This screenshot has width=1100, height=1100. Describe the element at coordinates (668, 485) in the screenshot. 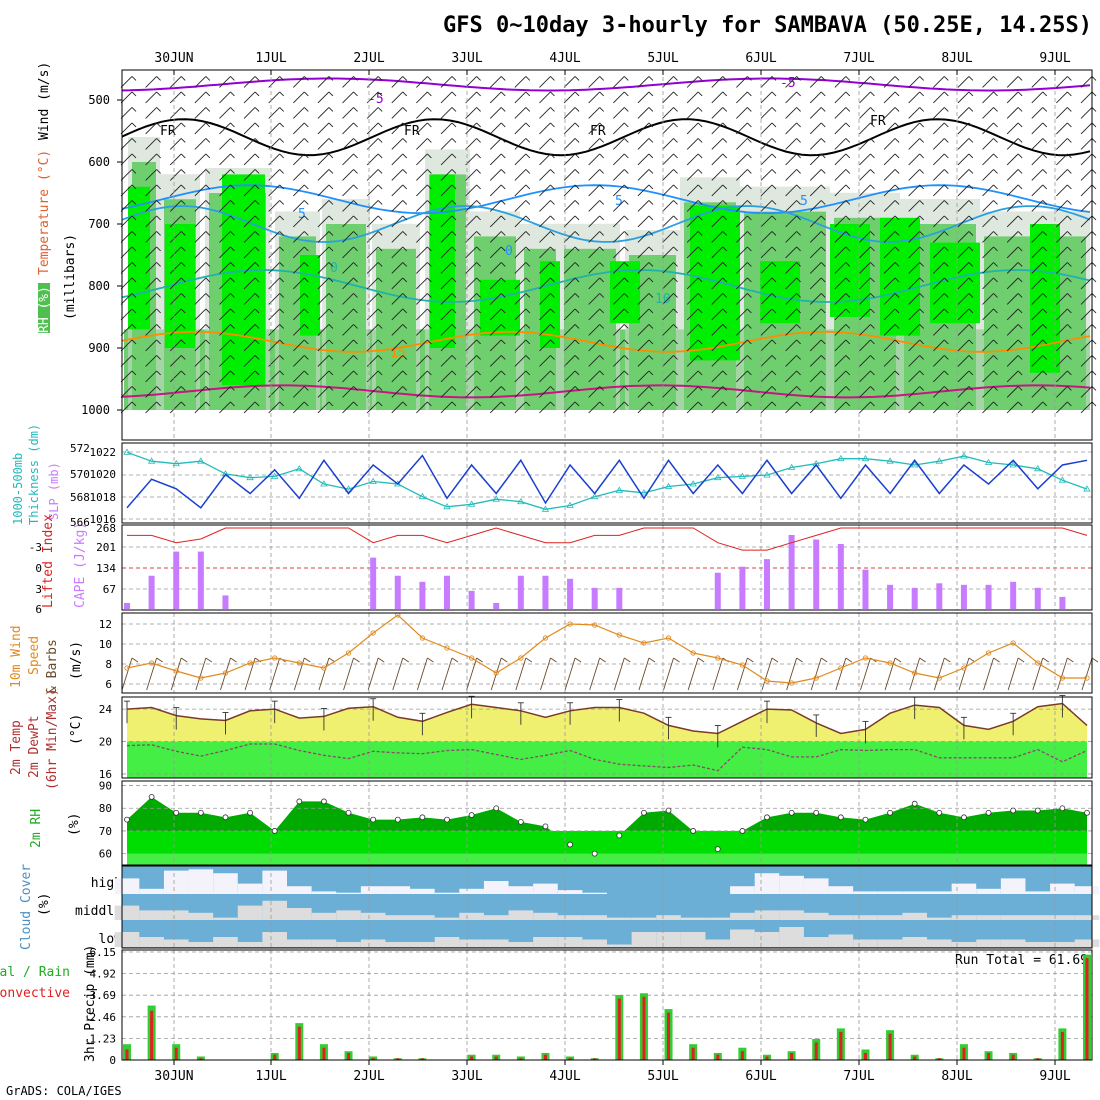

I see `thickness-marker` at that location.